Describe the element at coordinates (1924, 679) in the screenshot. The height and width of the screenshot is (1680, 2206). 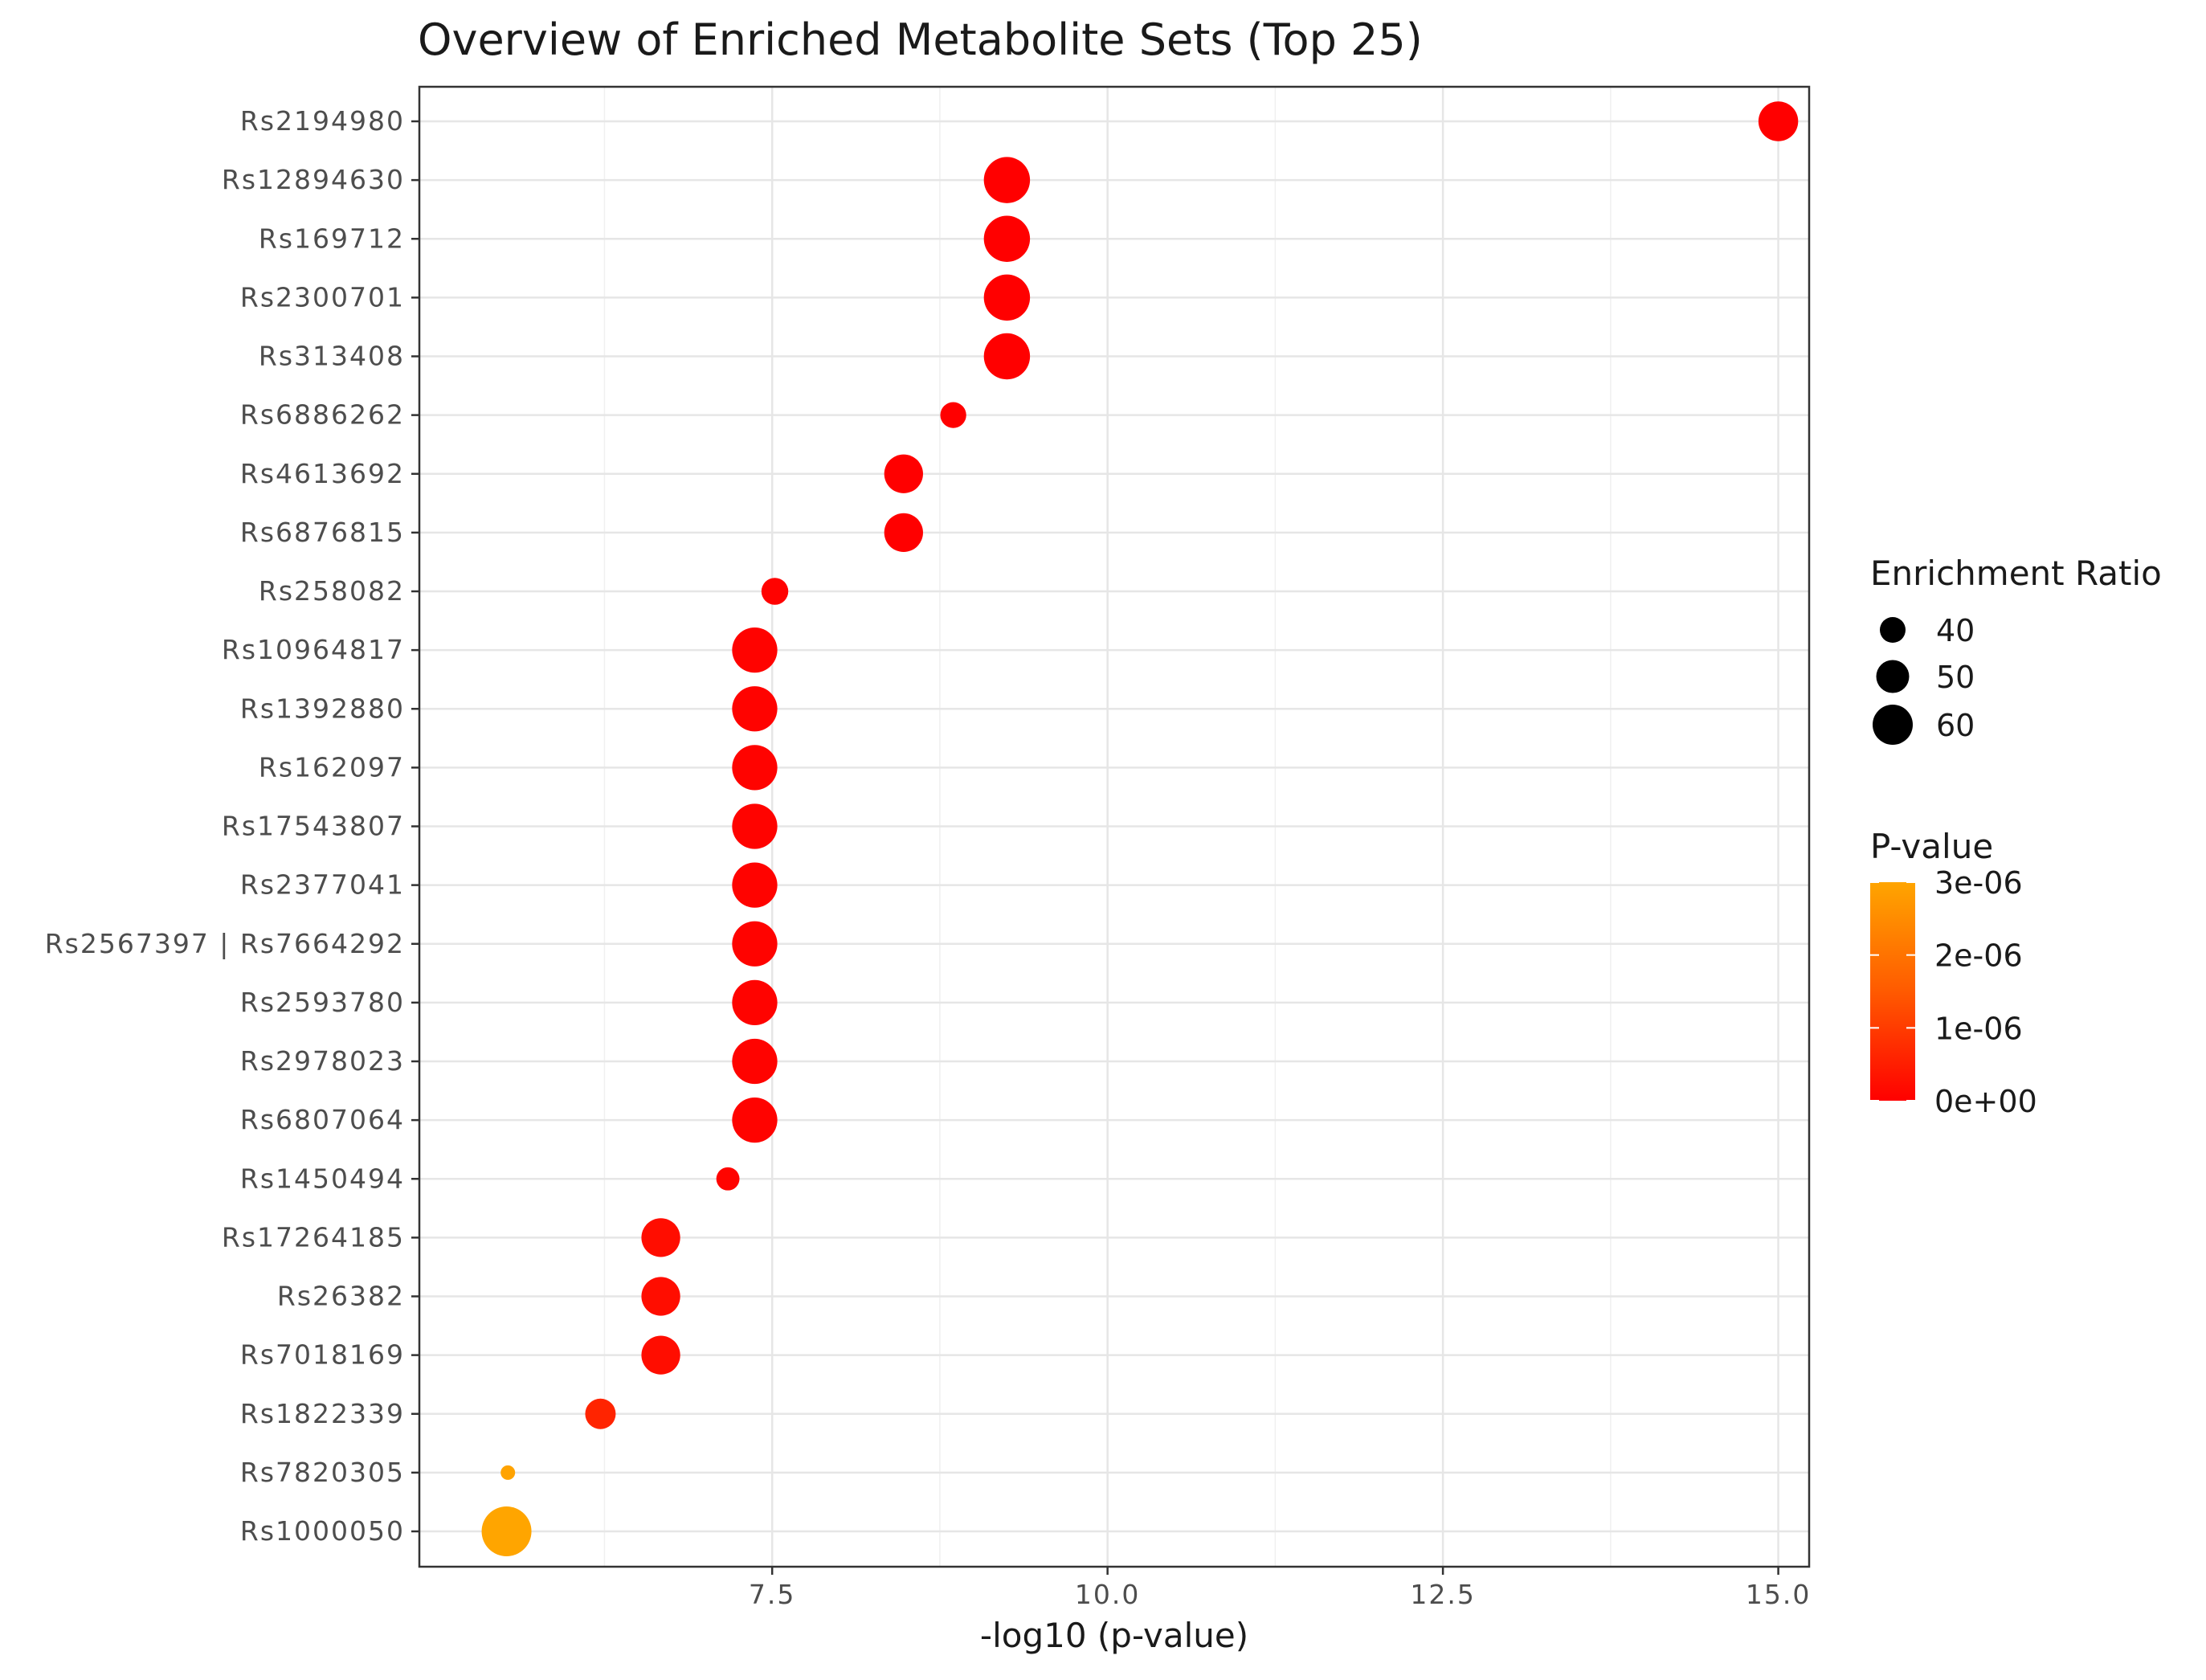
I see `size-legend-items: 40 50 60` at that location.